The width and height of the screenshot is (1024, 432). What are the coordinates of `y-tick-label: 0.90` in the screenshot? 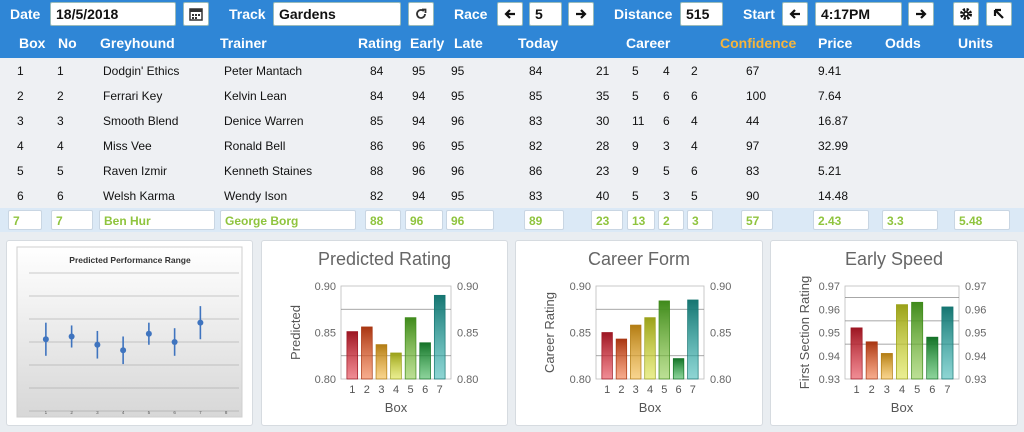 It's located at (325, 287).